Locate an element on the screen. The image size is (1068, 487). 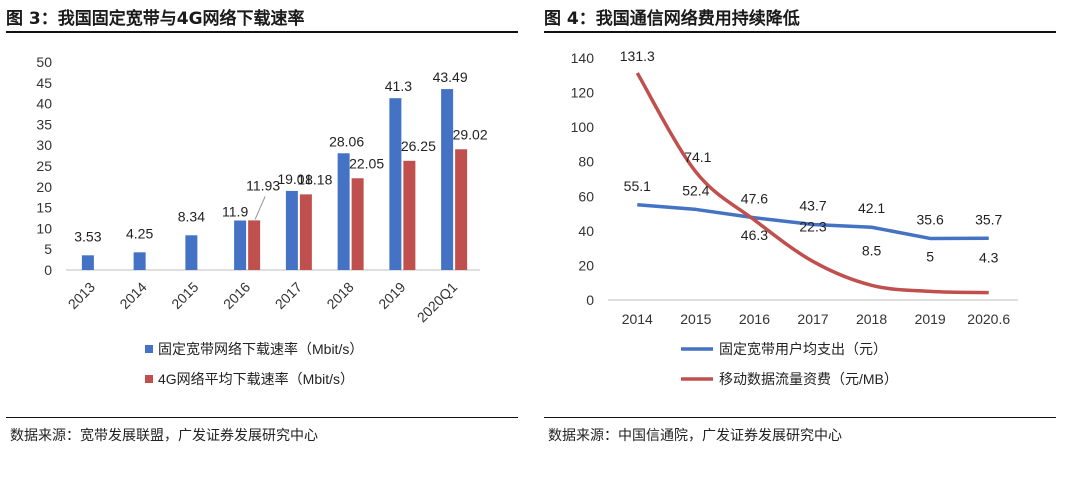
data-label: 74.1 is located at coordinates (697, 157).